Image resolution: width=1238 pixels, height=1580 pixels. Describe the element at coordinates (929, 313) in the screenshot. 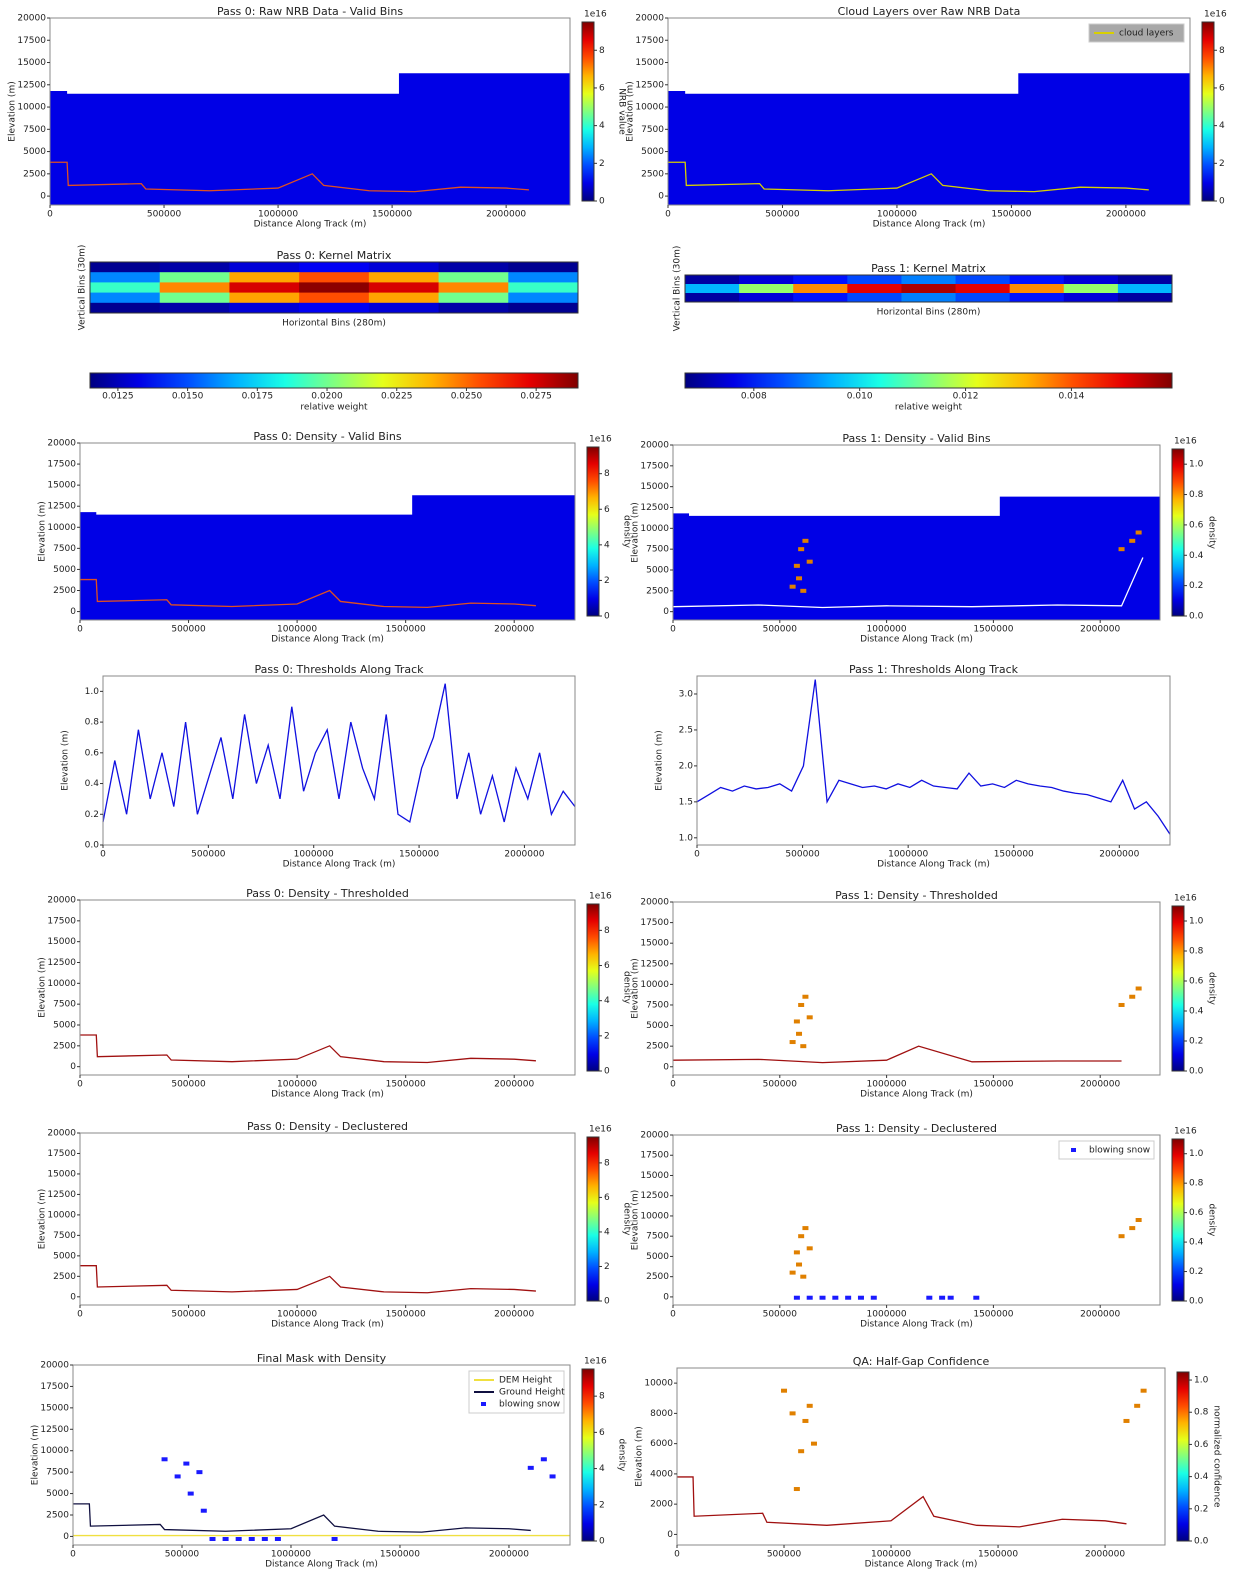

I see `x-axis-label: Horizontal Bins (280m)` at that location.